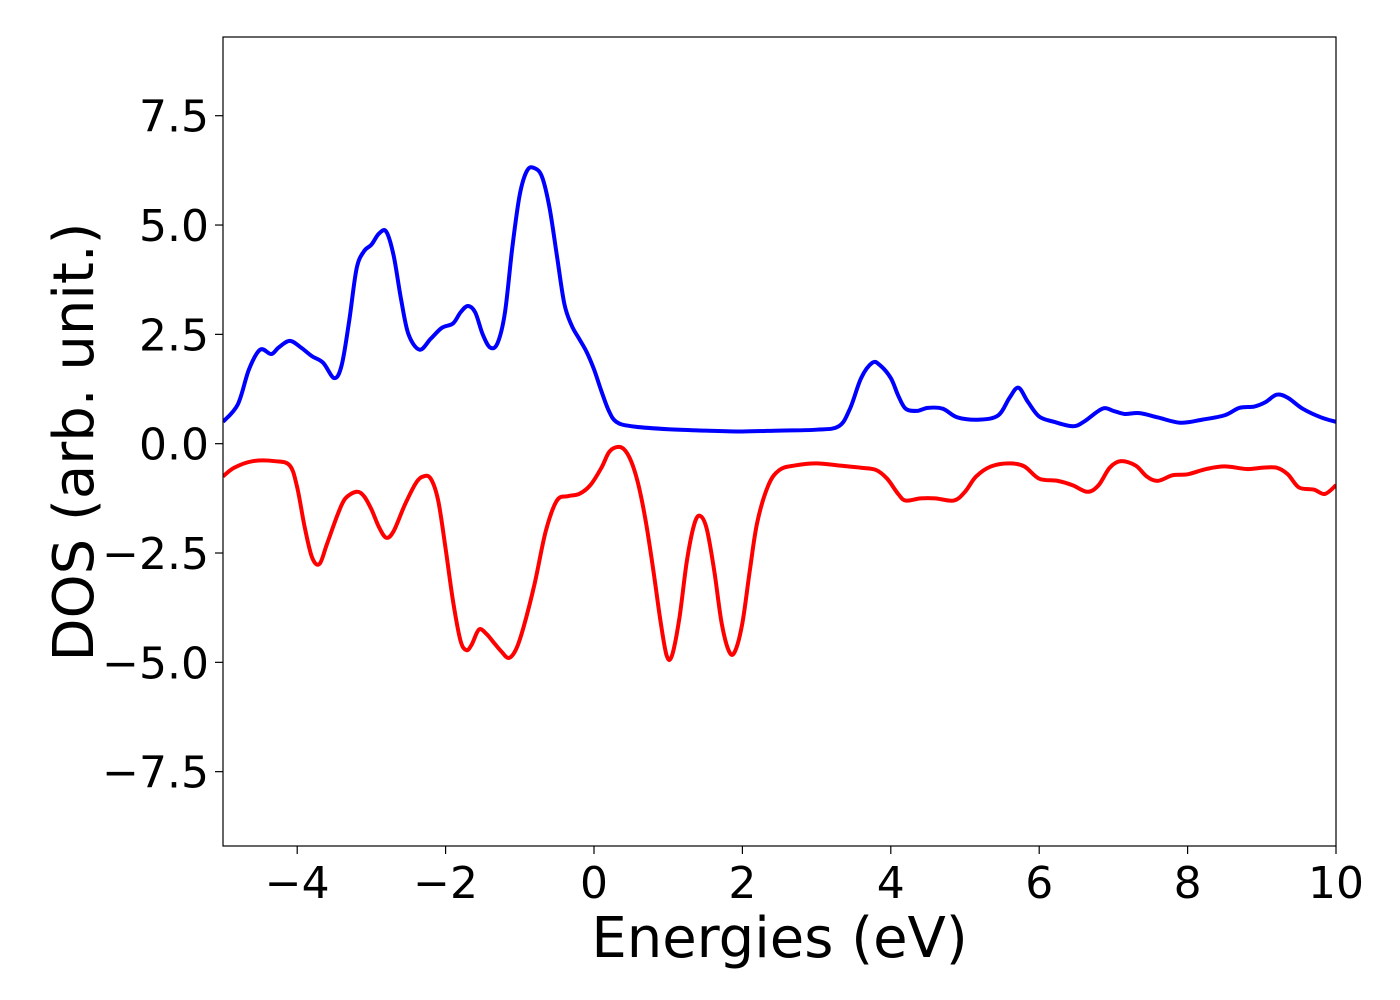 The image size is (1400, 1000). Describe the element at coordinates (445, 883) in the screenshot. I see `x-tick-label: −2` at that location.